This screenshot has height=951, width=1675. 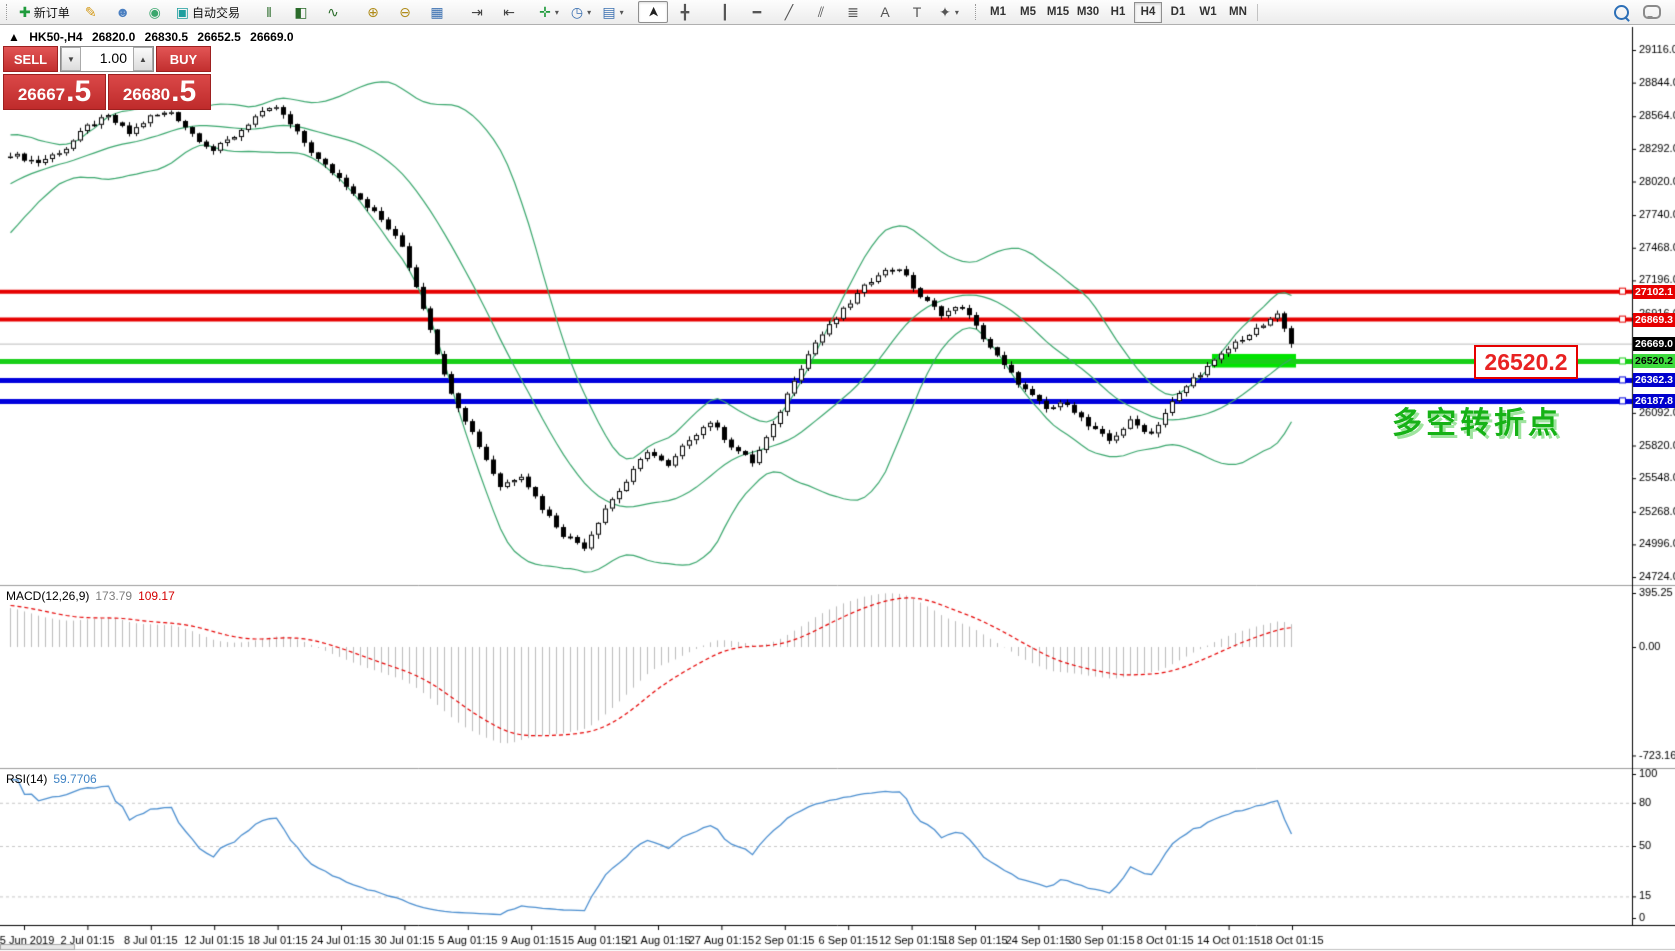 What do you see at coordinates (1621, 12) in the screenshot?
I see `search-icon` at bounding box center [1621, 12].